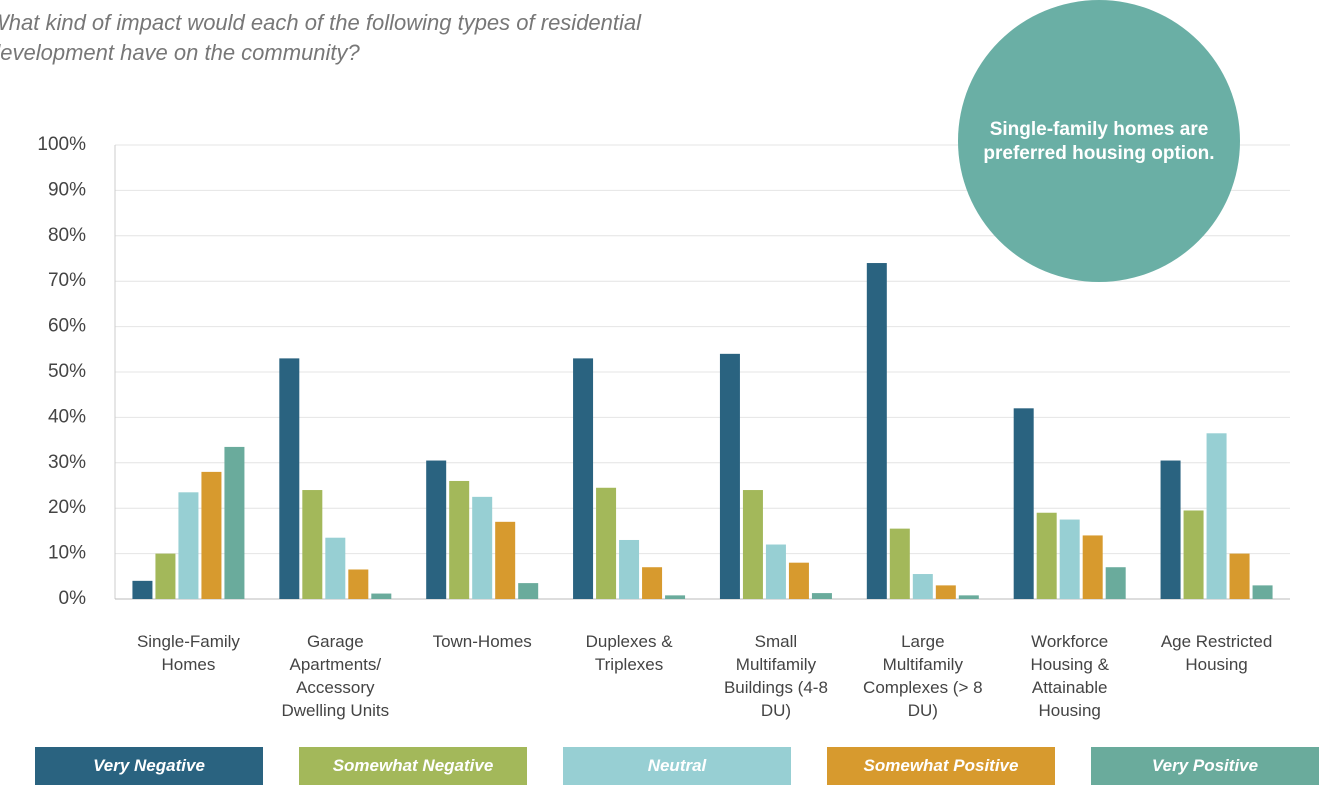 The width and height of the screenshot is (1328, 793). What do you see at coordinates (482, 641) in the screenshot?
I see `x-tick-label: Town-Homes` at bounding box center [482, 641].